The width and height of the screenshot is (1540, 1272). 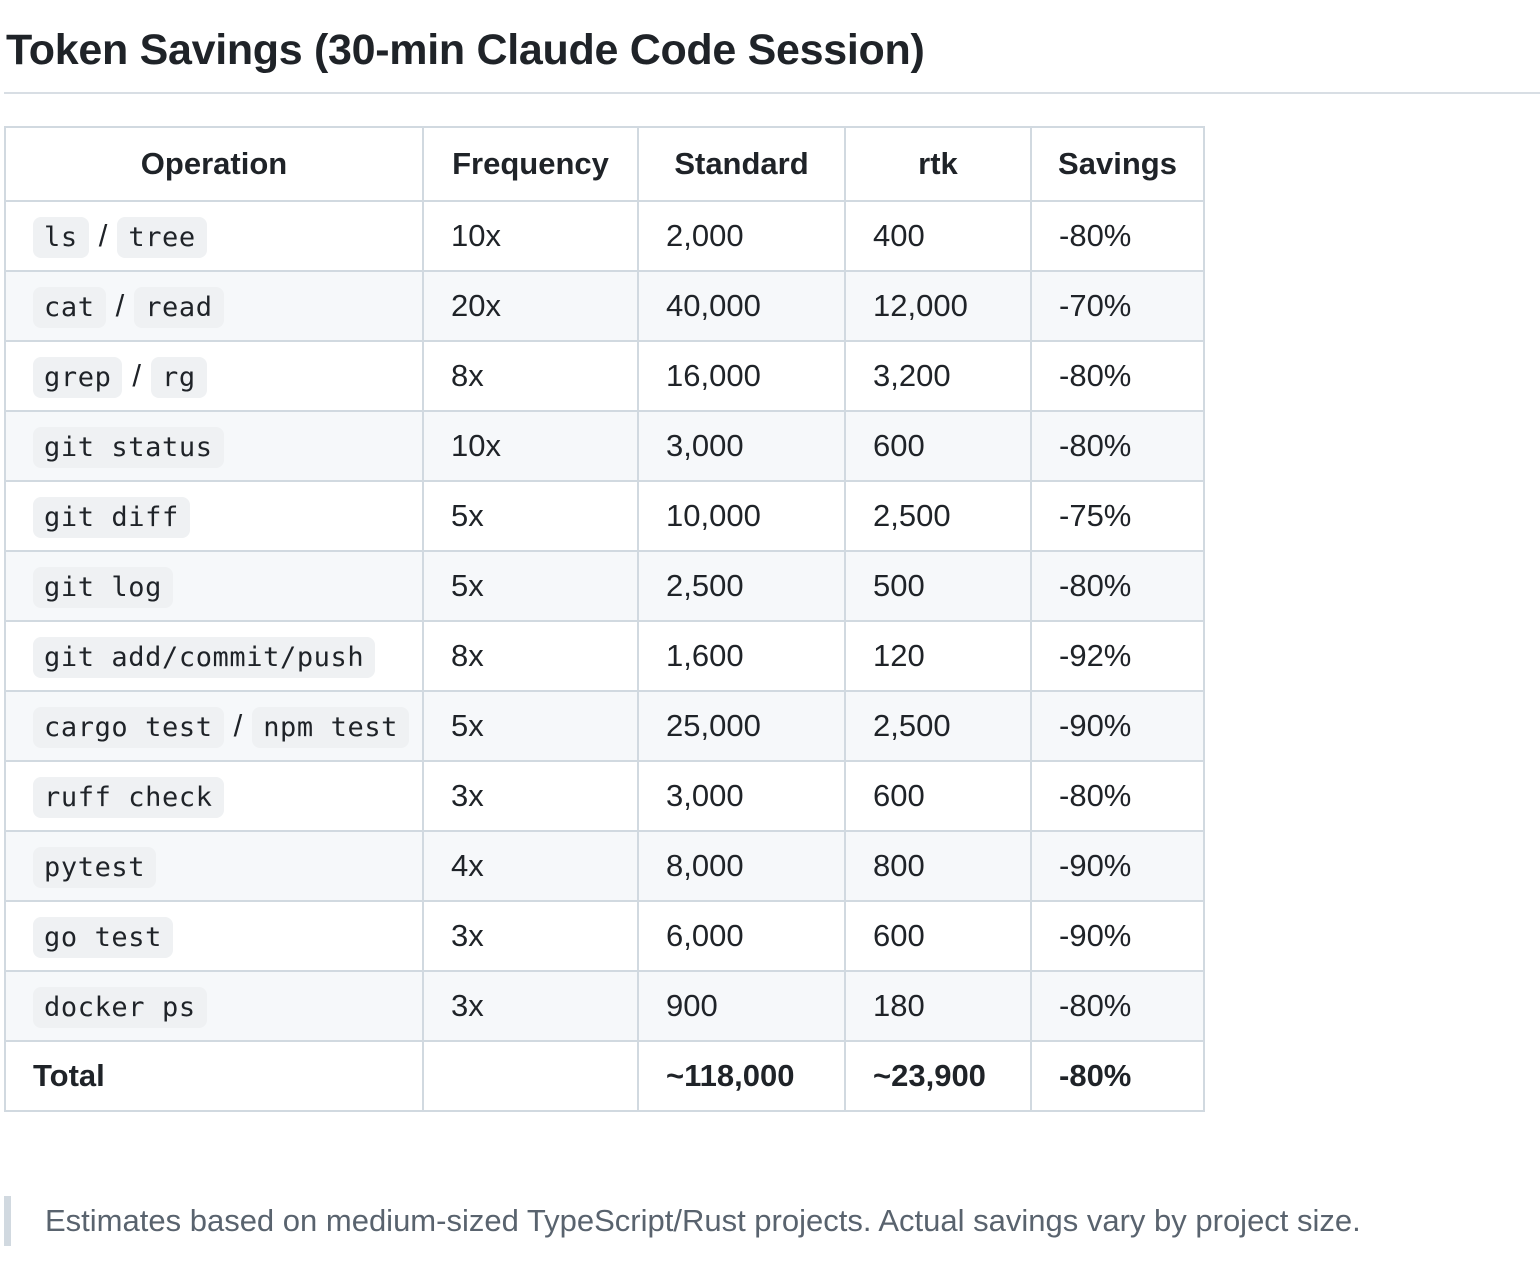 I want to click on table-row: cat / read 20x 40,000 12,000 -70%, so click(x=604, y=306).